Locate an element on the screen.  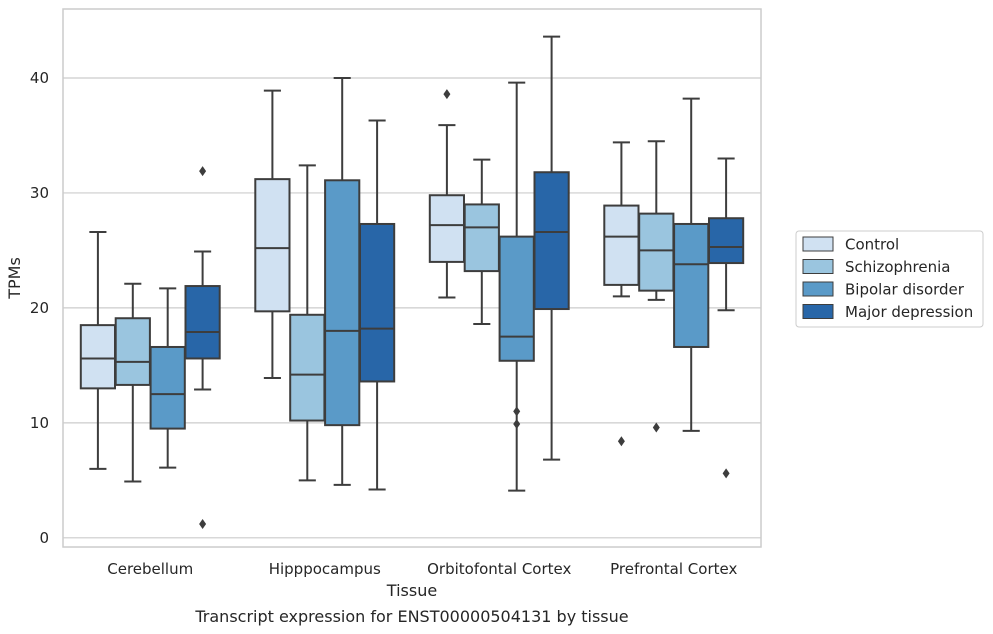
y-tick-label: 40 is located at coordinates (39, 78).